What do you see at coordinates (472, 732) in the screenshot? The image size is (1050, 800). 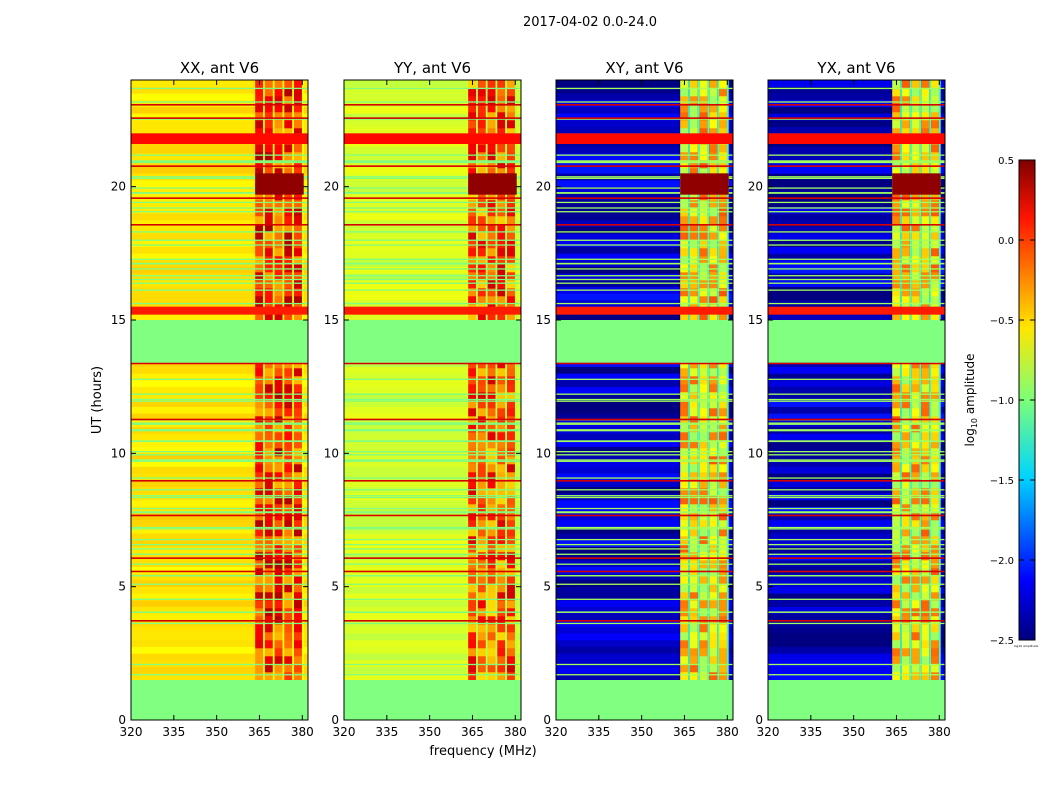 I see `x-tick-label: 365` at bounding box center [472, 732].